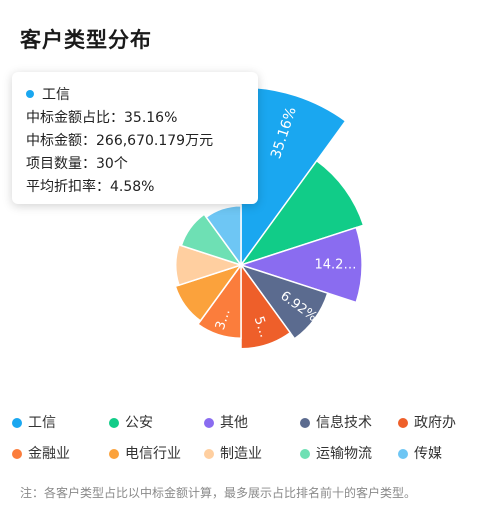 The width and height of the screenshot is (482, 520). I want to click on legend-item: 公安, so click(131, 423).